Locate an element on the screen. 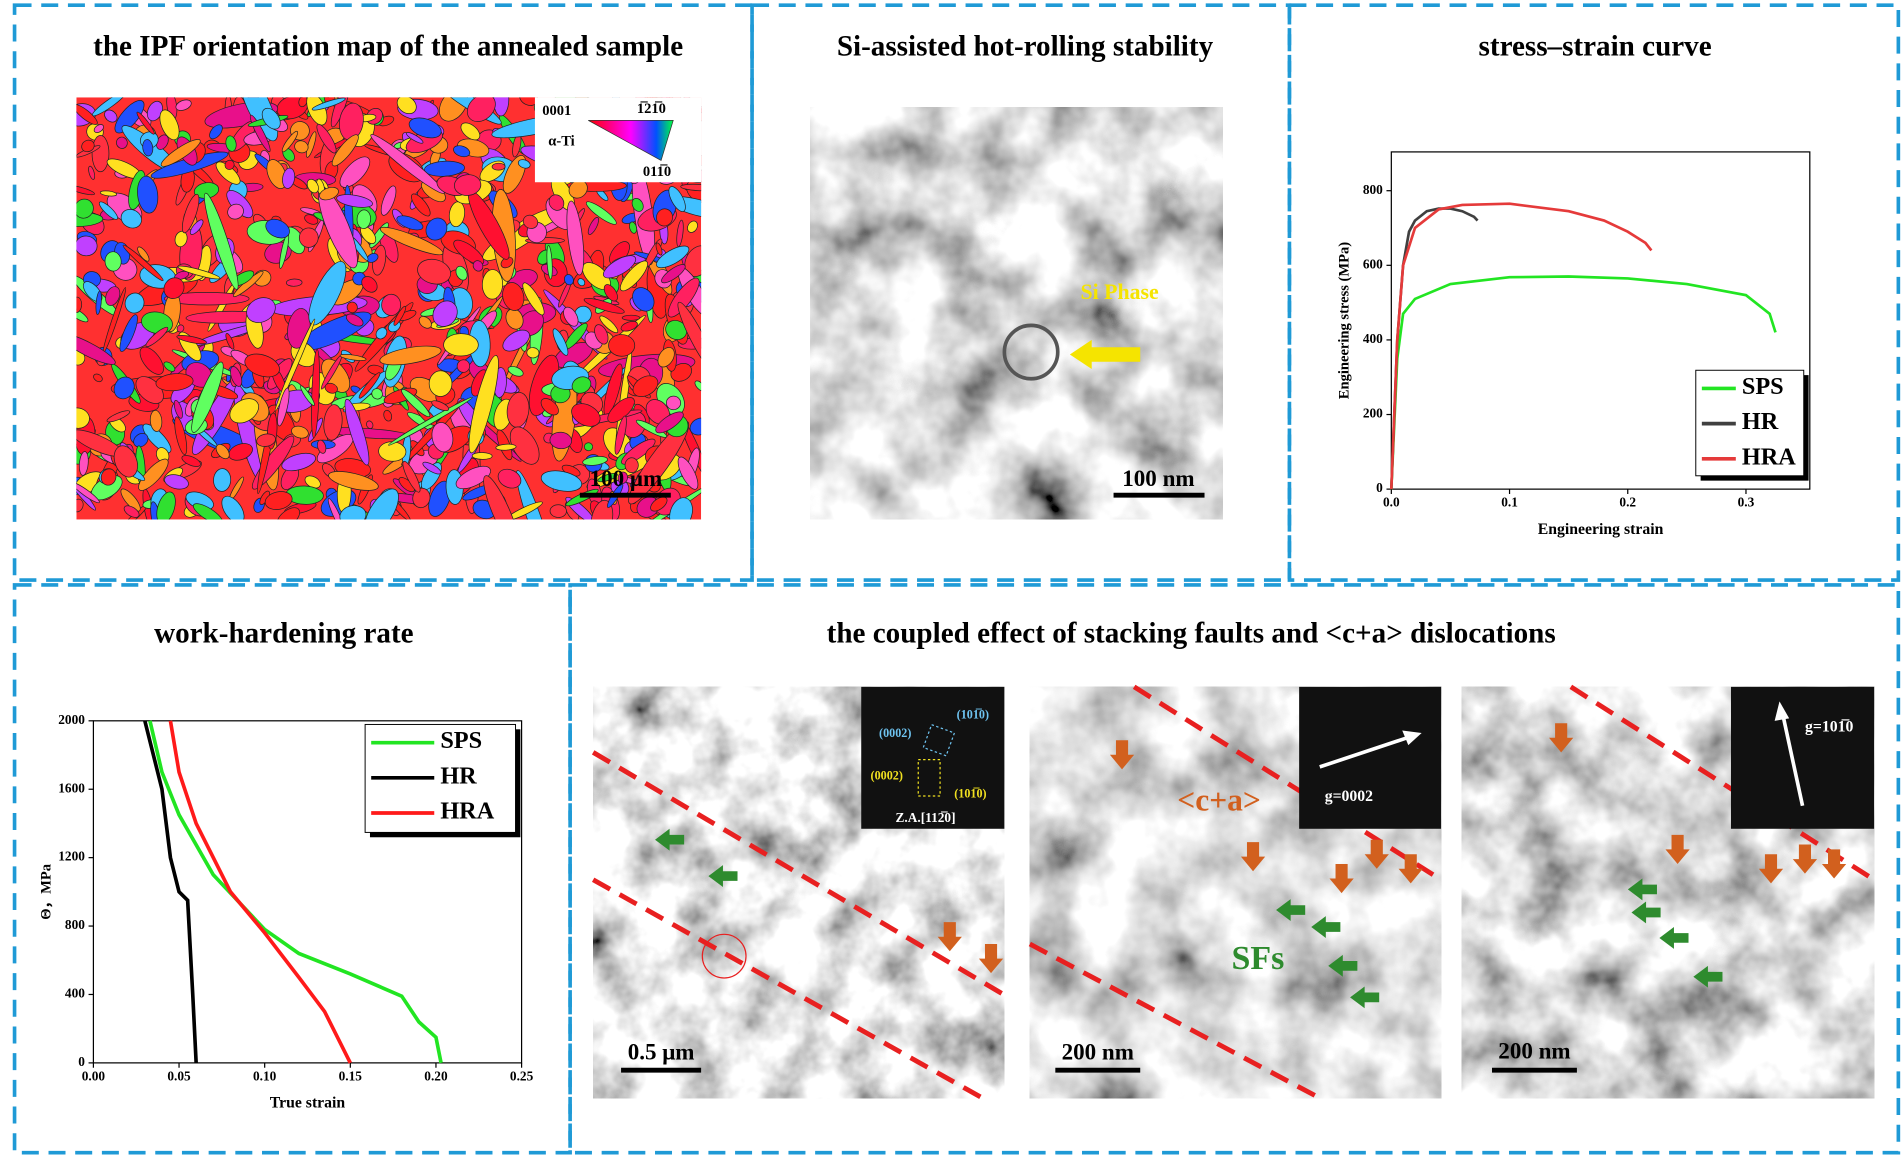 This screenshot has height=1159, width=1902. unit-cell is located at coordinates (939, 740).